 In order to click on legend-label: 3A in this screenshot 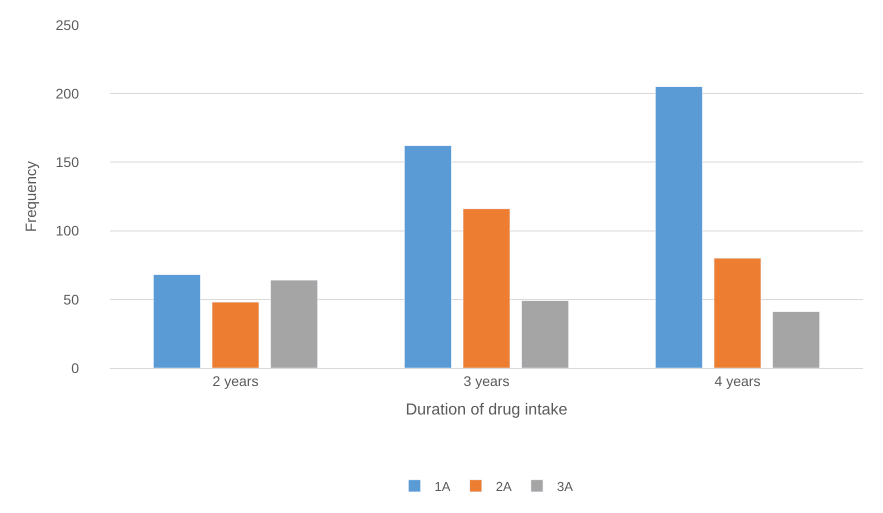, I will do `click(565, 486)`.